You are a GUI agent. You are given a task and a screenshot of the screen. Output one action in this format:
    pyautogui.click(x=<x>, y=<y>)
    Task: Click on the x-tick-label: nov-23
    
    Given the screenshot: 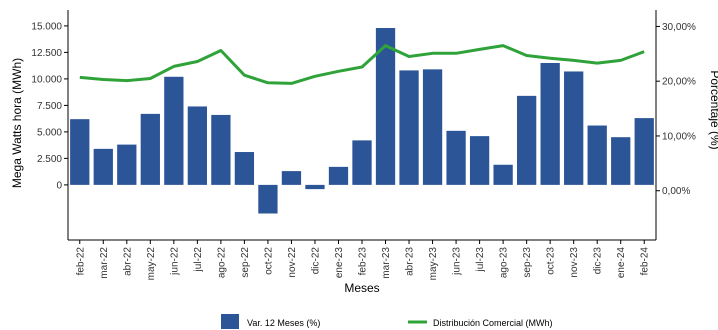 What is the action you would take?
    pyautogui.click(x=574, y=262)
    